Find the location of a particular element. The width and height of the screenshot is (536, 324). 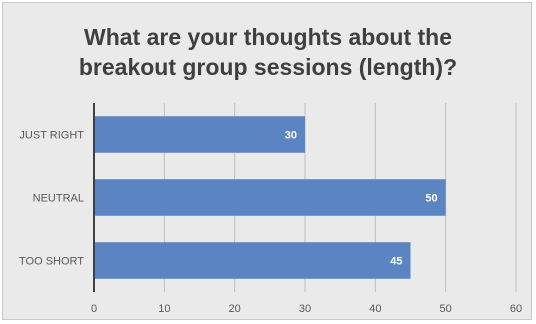

chart-title-line-1: What are your thoughts about the is located at coordinates (268, 37).